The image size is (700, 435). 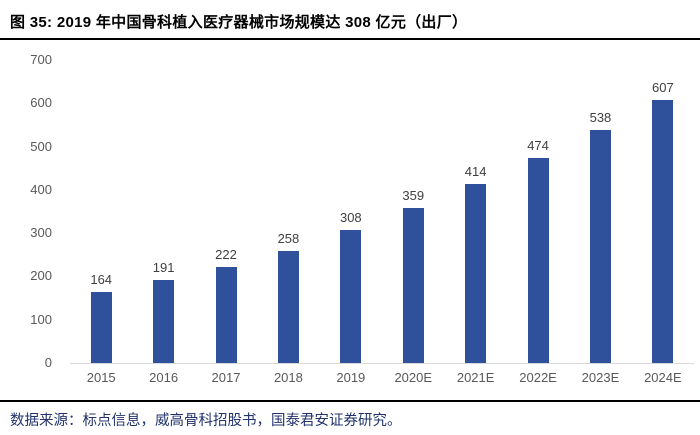 I want to click on bar-column: 538, so click(x=600, y=236).